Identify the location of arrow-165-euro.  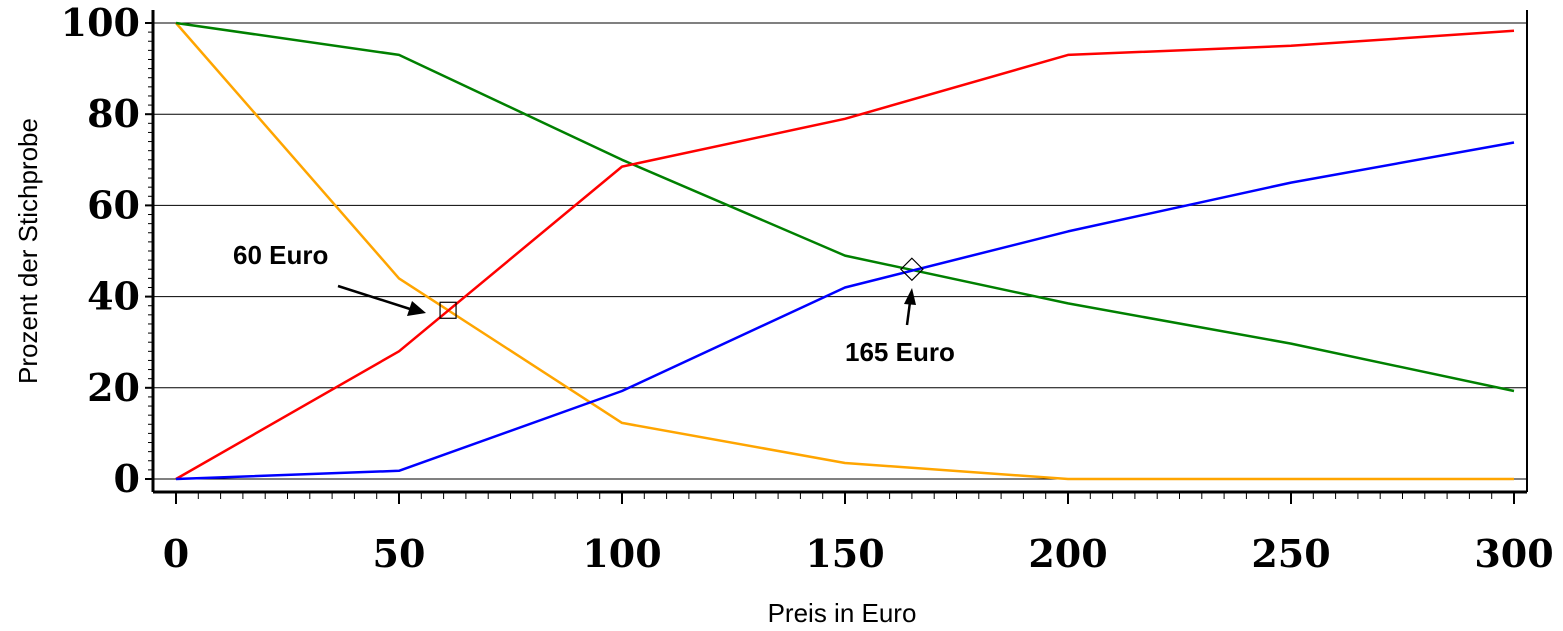
(908, 313).